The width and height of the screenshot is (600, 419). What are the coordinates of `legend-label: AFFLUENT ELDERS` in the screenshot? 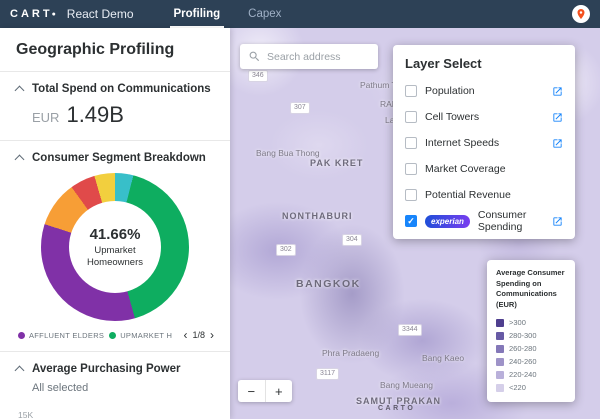 It's located at (67, 335).